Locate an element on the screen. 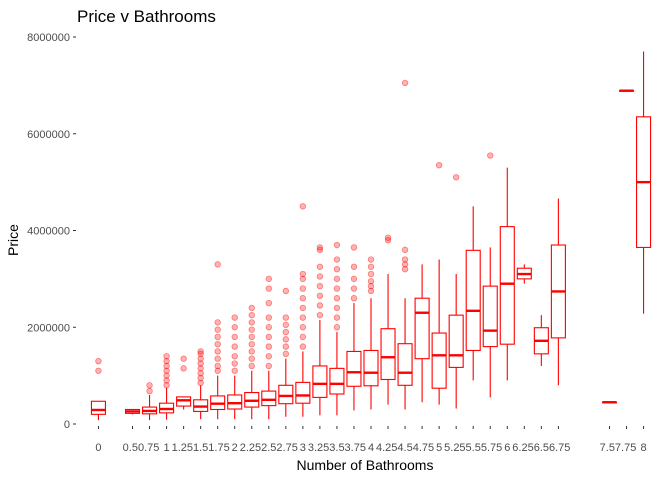 Image resolution: width=672 pixels, height=480 pixels. y-tick-label: 8000000 is located at coordinates (48, 38).